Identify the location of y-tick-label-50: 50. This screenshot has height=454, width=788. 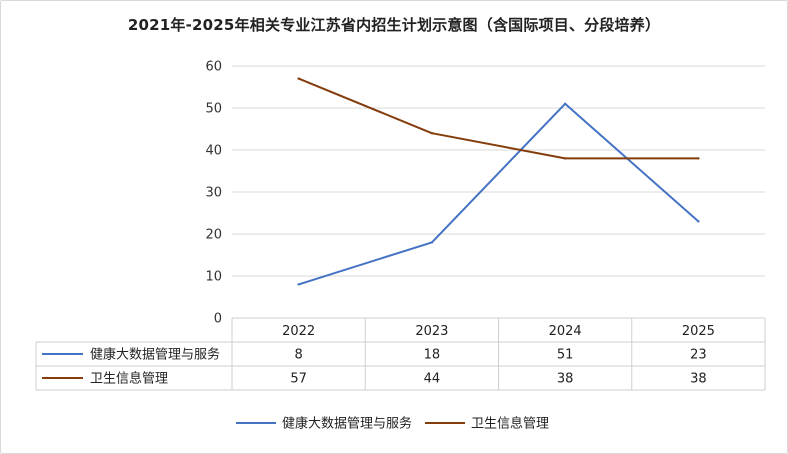
(213, 109).